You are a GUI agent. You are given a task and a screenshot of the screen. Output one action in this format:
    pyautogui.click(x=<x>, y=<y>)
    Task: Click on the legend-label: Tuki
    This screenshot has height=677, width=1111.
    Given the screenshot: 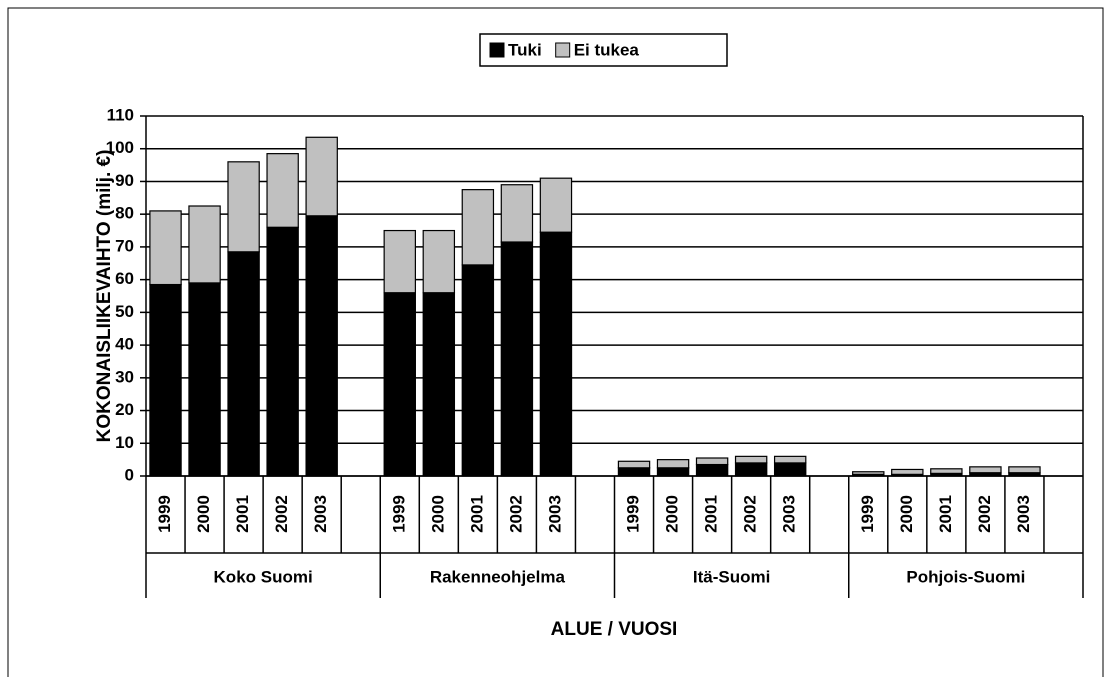 What is the action you would take?
    pyautogui.click(x=525, y=49)
    